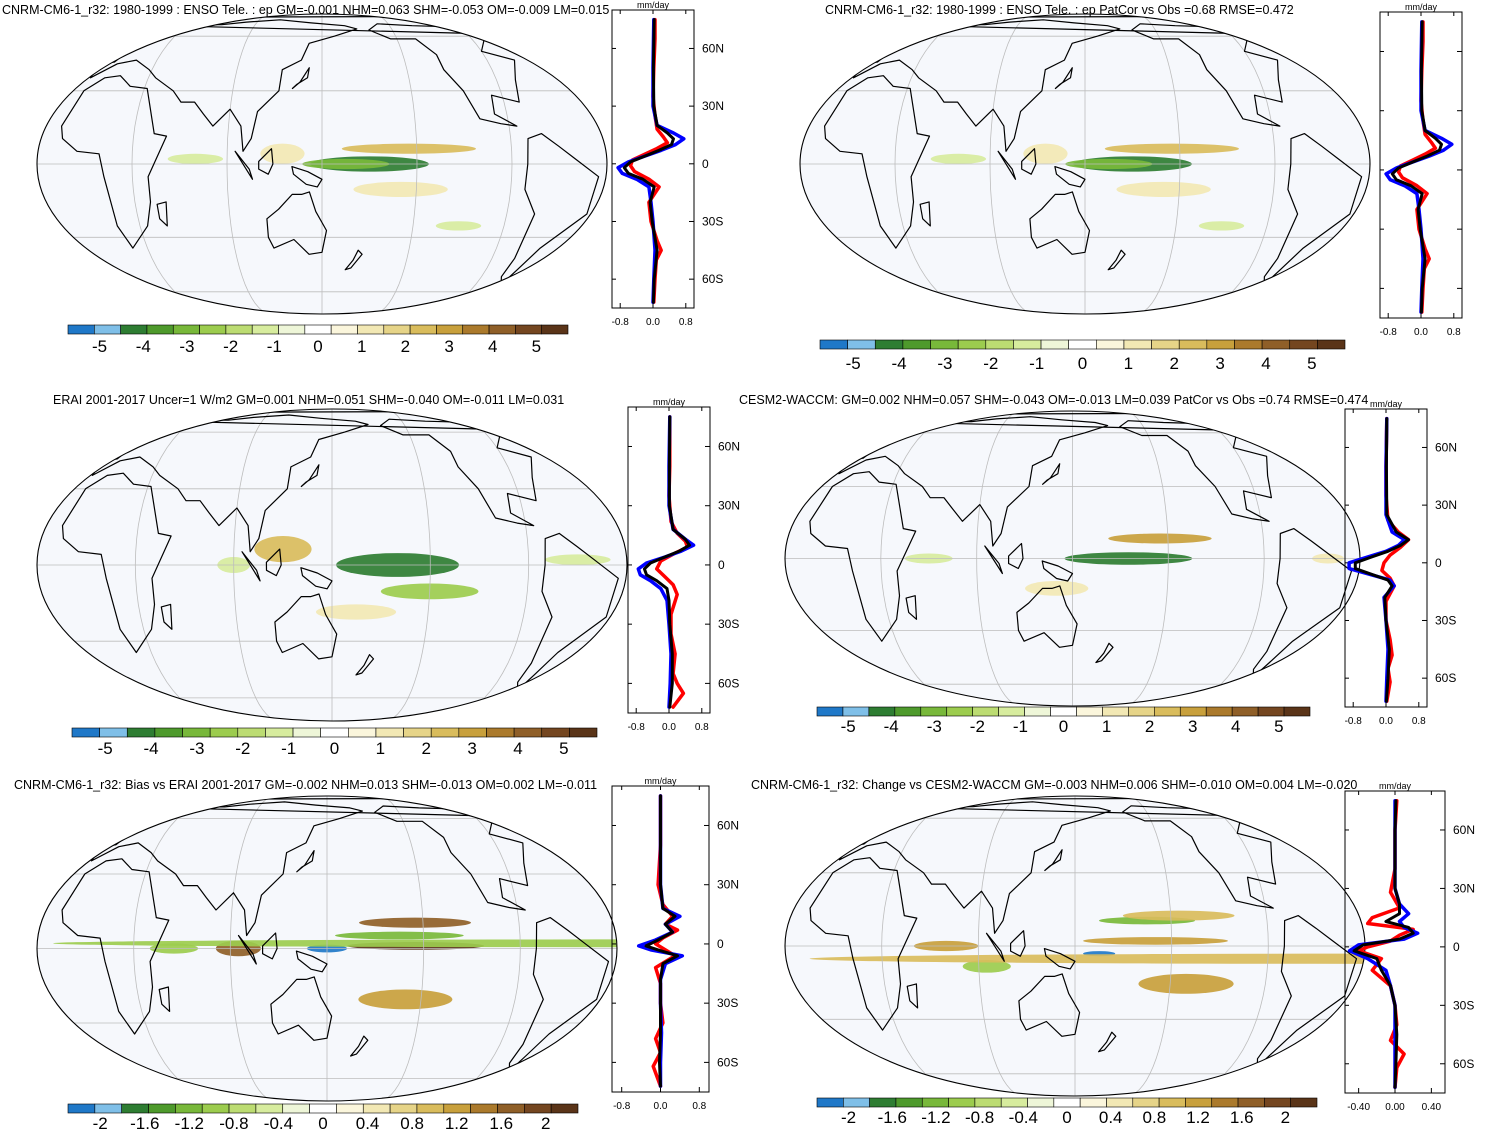 The image size is (1490, 1142). I want to click on zonal-ytick-label: 30N, so click(1446, 505).